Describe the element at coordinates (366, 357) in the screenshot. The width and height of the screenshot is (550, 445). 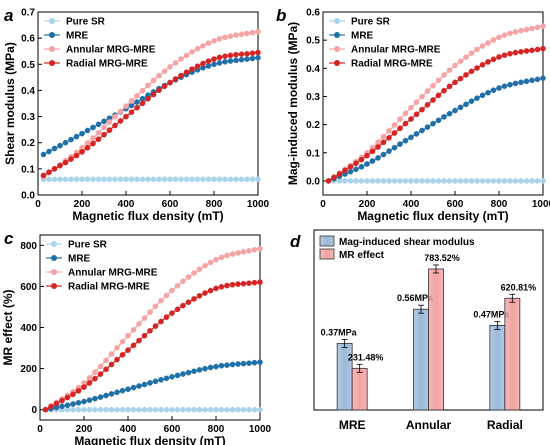
I see `bar-data-label: 231.48%` at that location.